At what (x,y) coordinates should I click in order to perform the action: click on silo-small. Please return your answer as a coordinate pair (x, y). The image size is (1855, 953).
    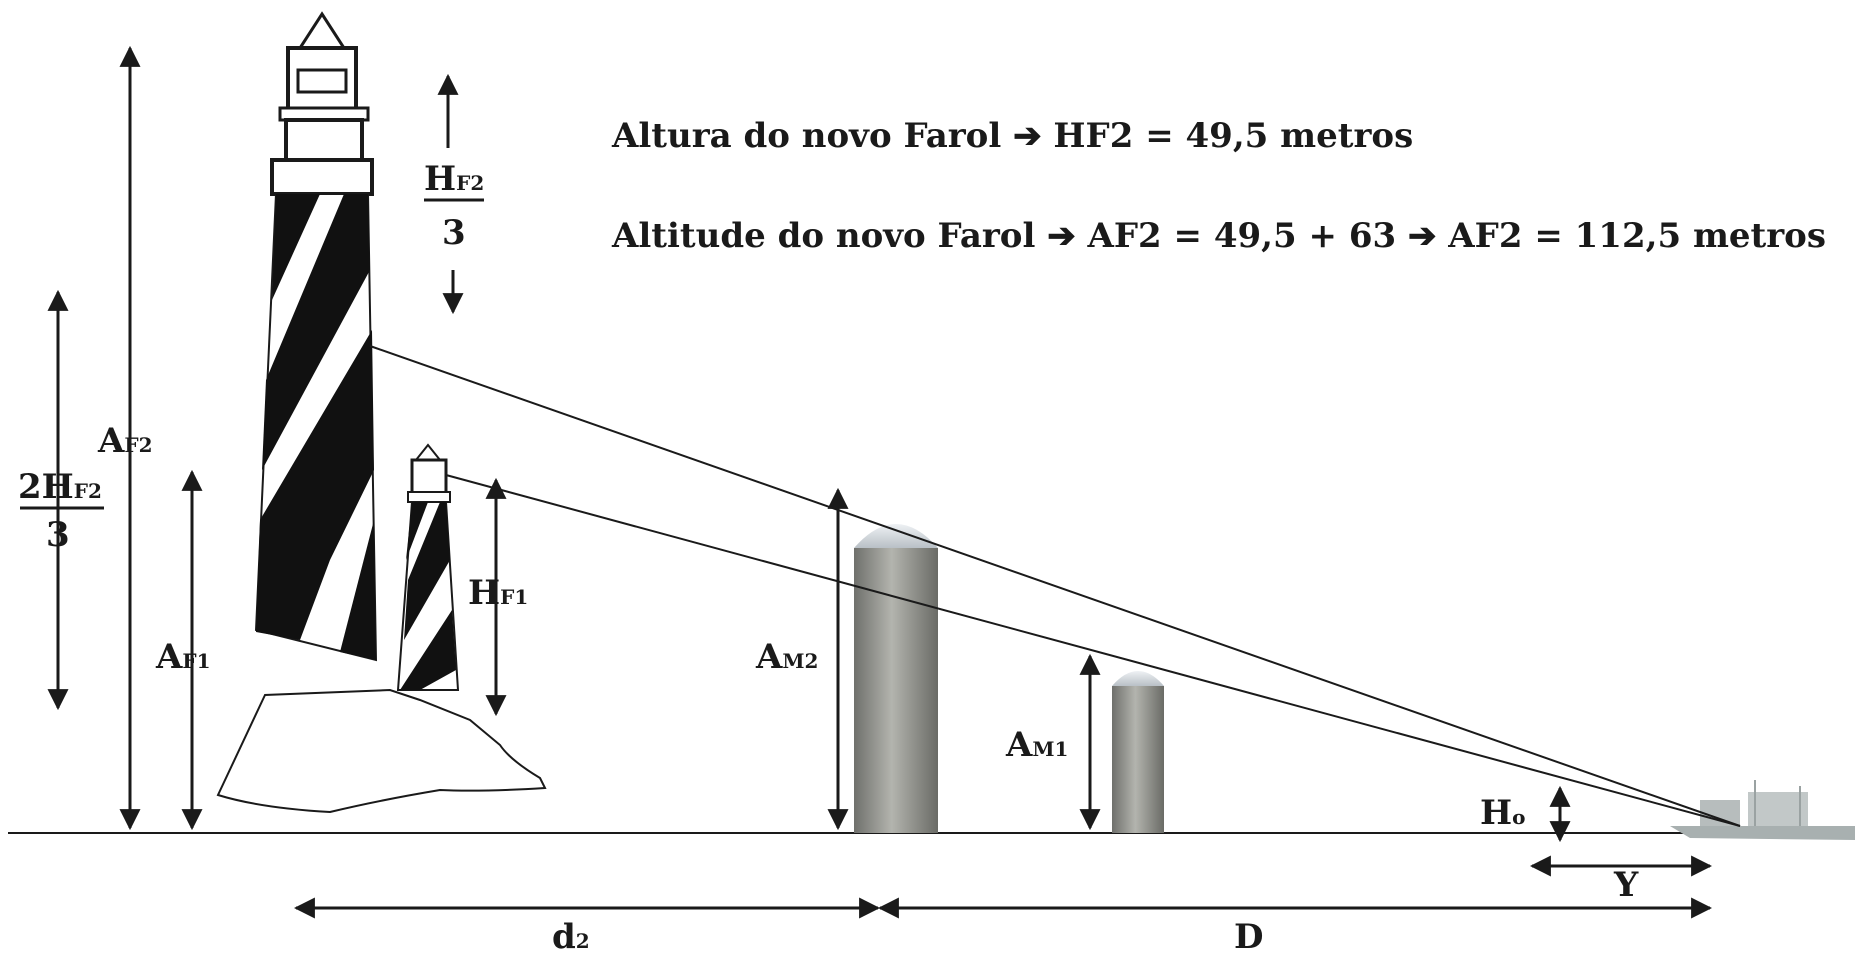
    Looking at the image, I should click on (1138, 752).